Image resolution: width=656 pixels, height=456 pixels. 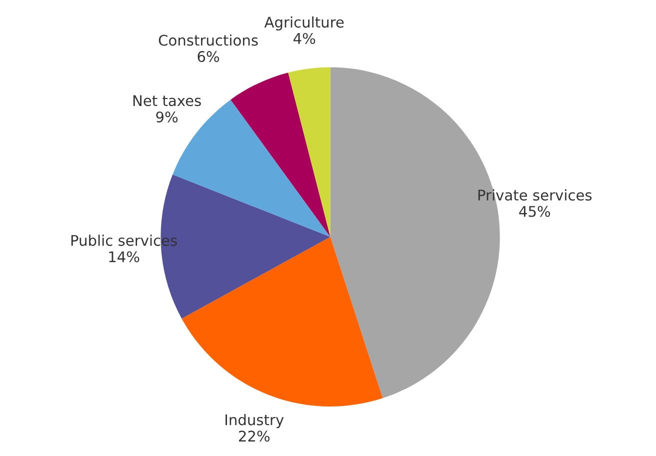 I want to click on data-label: 6%, so click(x=209, y=56).